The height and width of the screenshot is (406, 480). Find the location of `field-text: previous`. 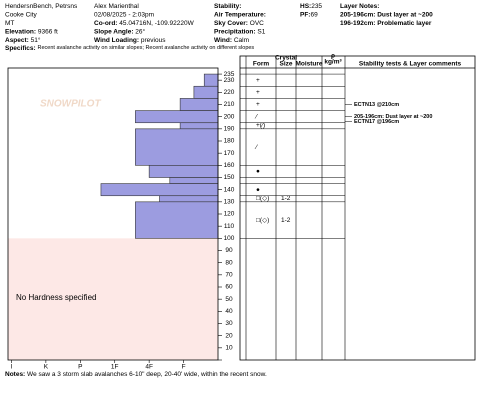

field-text: previous is located at coordinates (153, 40).